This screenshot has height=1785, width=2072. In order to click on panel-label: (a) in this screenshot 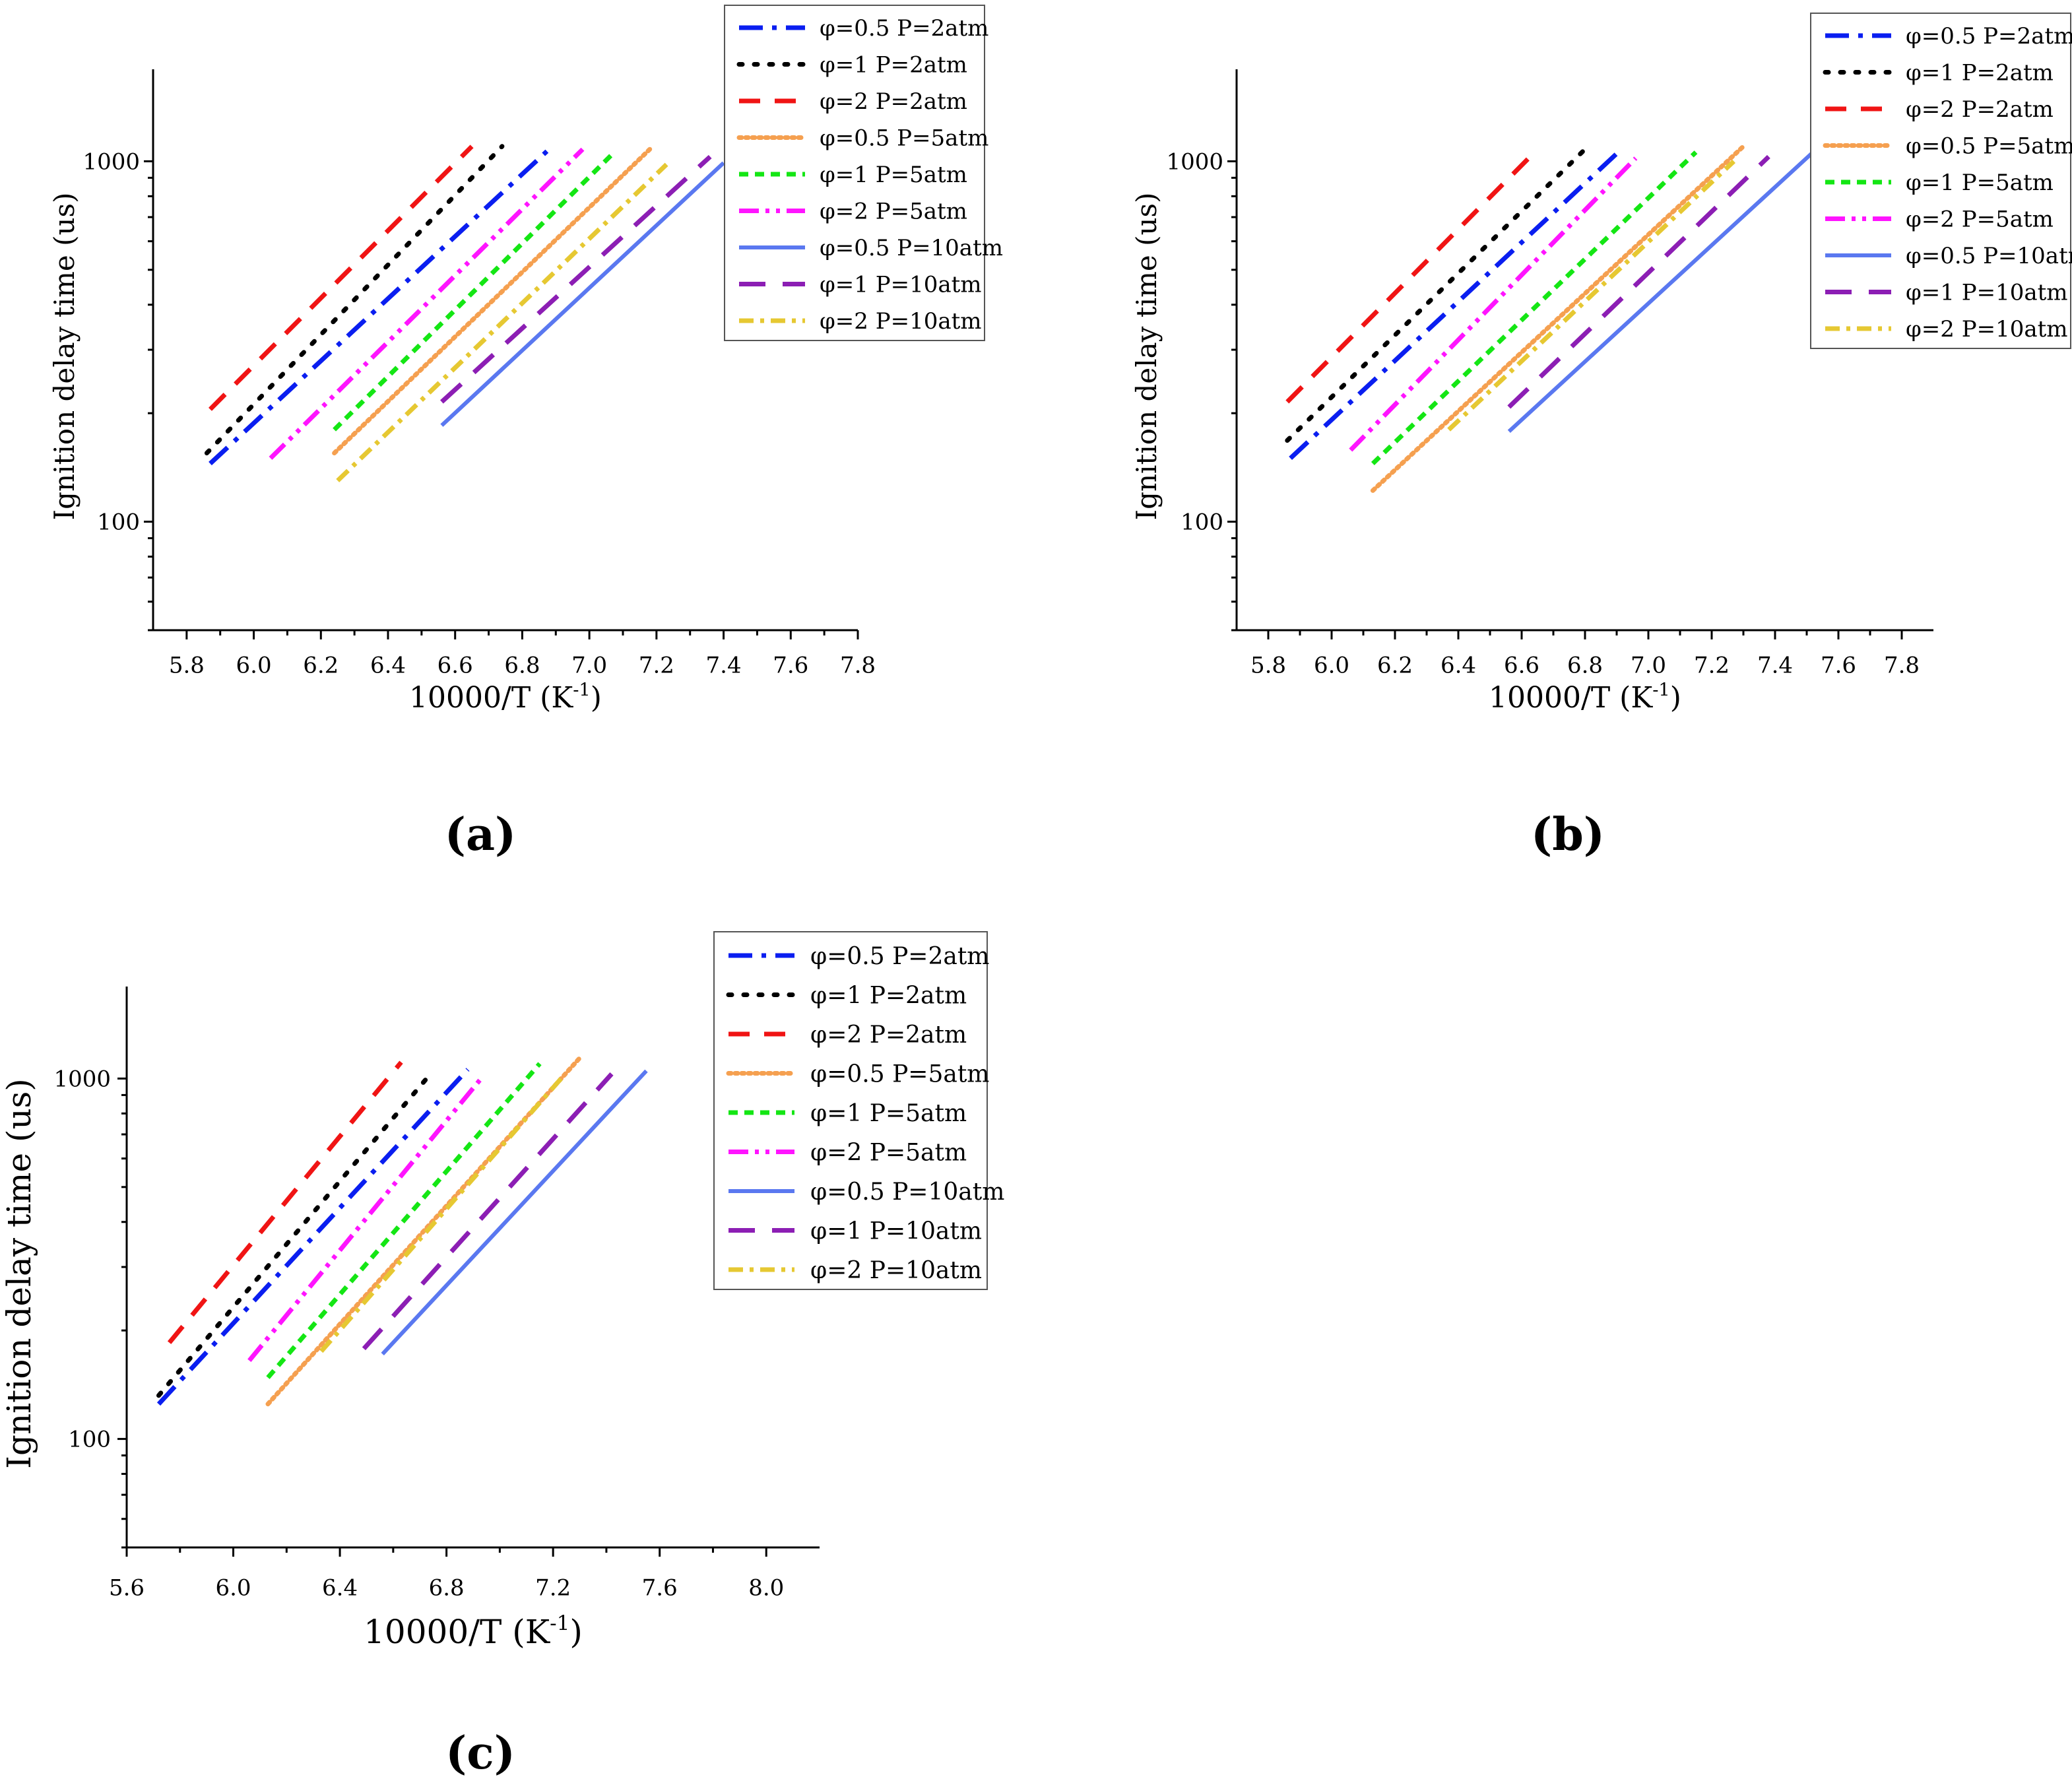, I will do `click(480, 834)`.